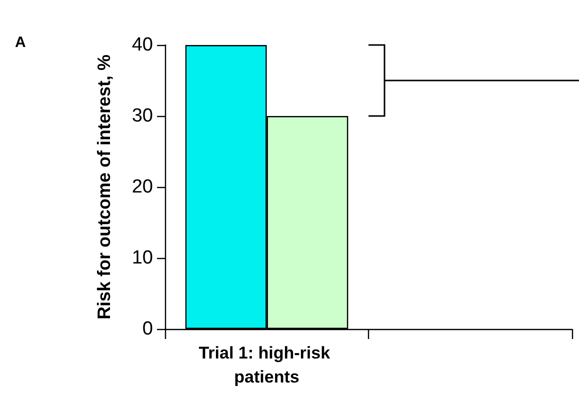  I want to click on y-tick-label: 40, so click(142, 45).